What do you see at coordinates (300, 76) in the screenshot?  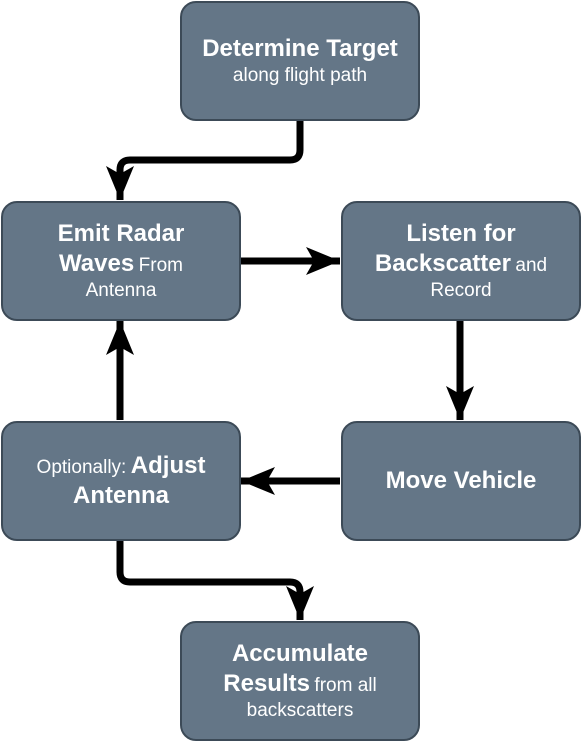 I see `node-determine-rest: along flight path` at bounding box center [300, 76].